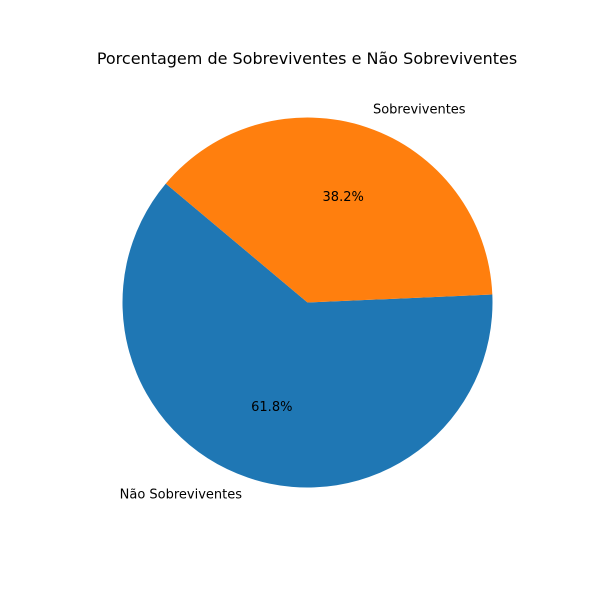 This screenshot has height=600, width=600. What do you see at coordinates (271, 407) in the screenshot?
I see `slice-percent-nao-sobreviventes: 61.8%` at bounding box center [271, 407].